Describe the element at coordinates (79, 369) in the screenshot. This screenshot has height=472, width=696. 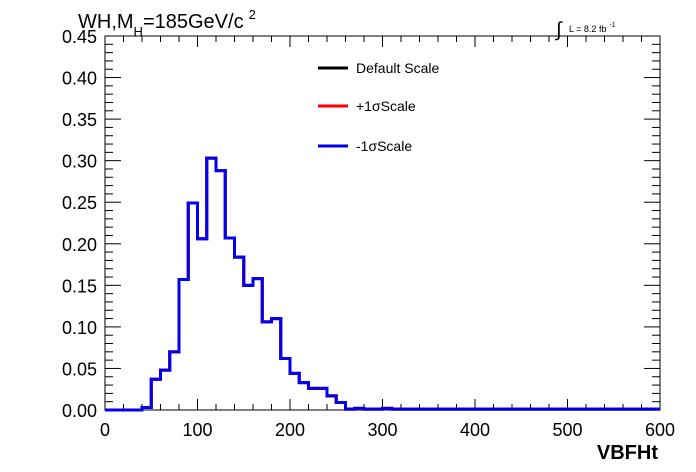
I see `y-tick-label: 0.05` at that location.